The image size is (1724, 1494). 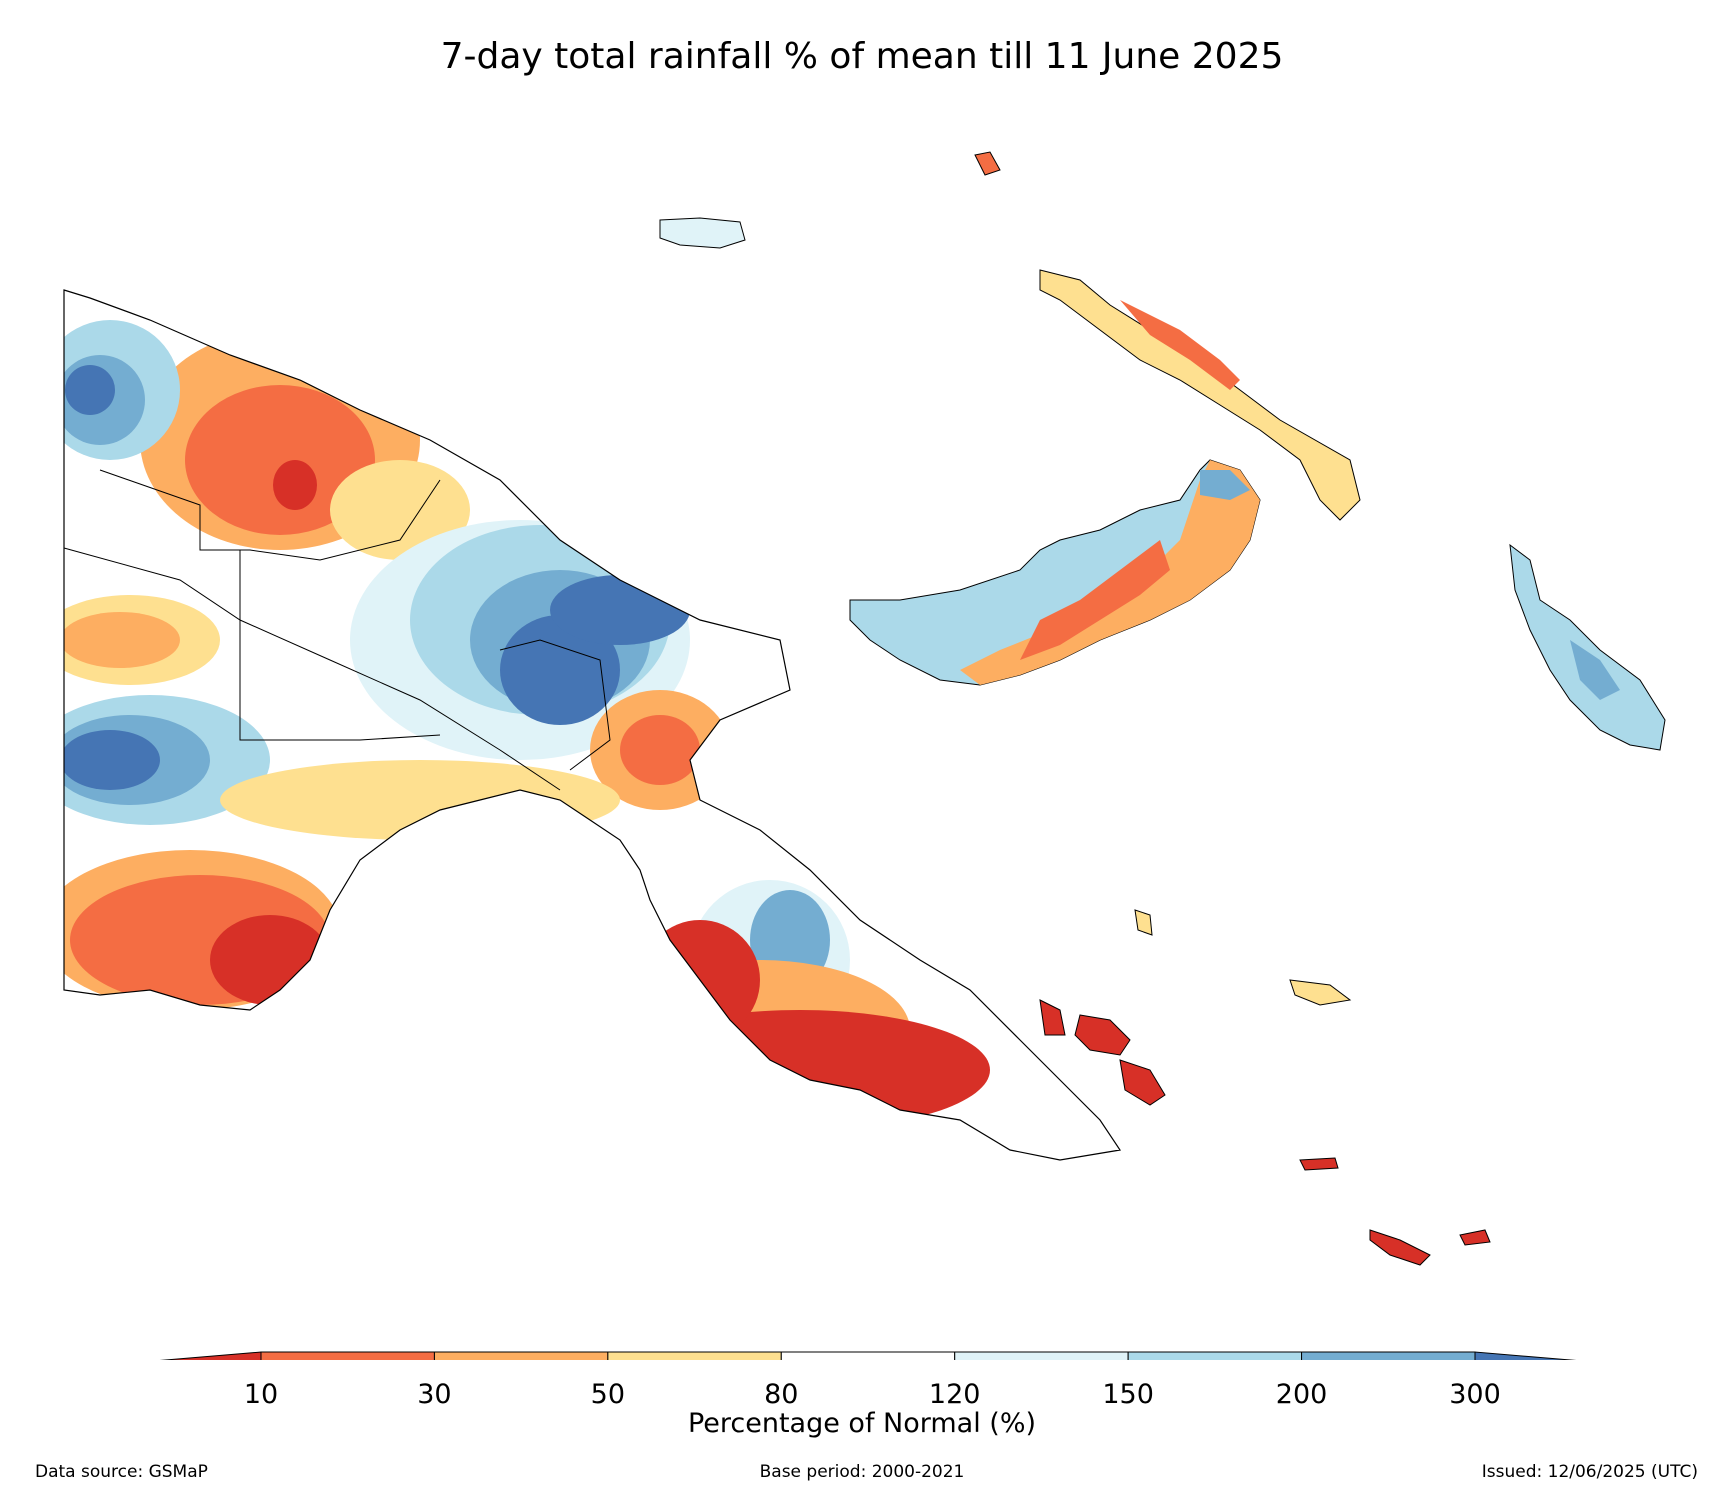 I want to click on colorbar-extend-high, so click(x=1525, y=1355).